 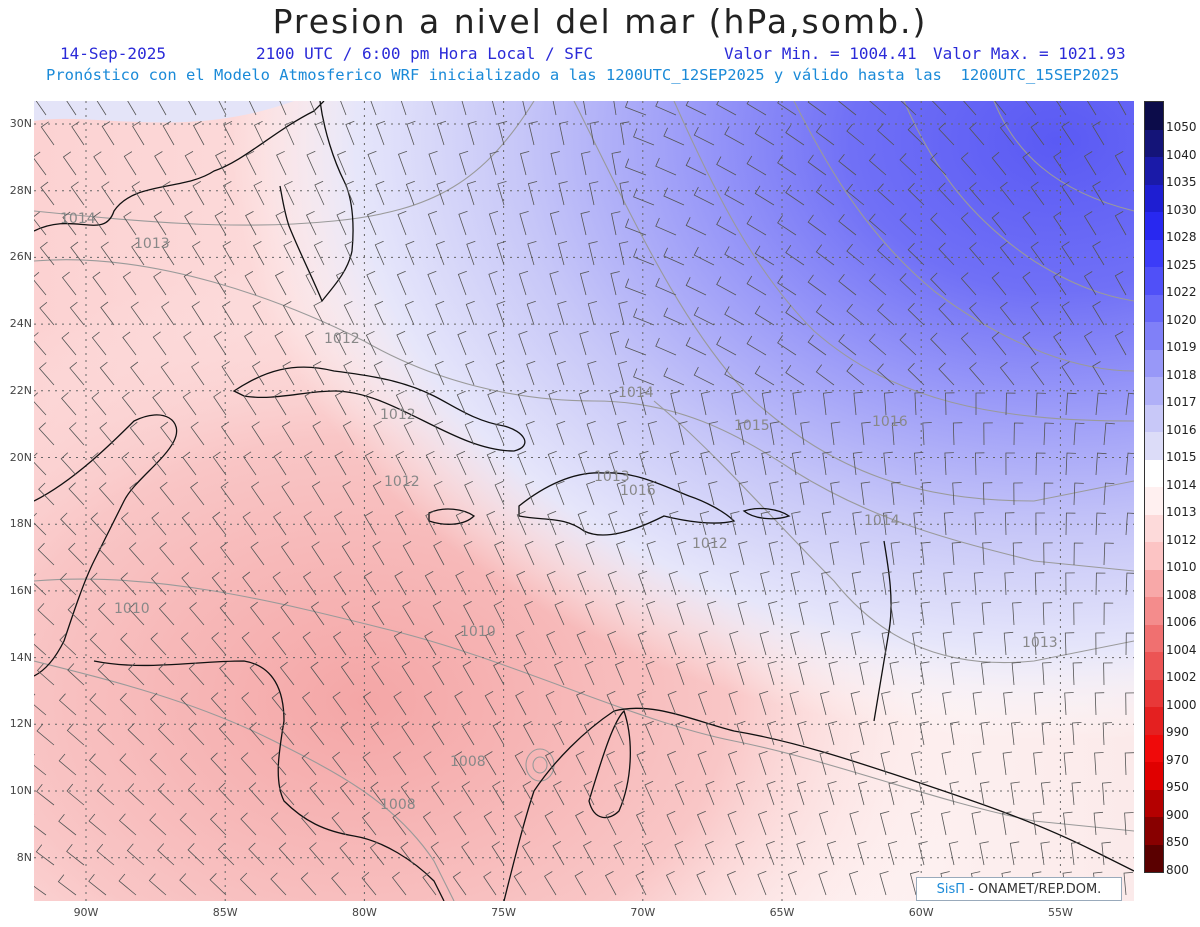 I want to click on map-title: Presion a nivel del mar (hPa,somb.), so click(x=600, y=21).